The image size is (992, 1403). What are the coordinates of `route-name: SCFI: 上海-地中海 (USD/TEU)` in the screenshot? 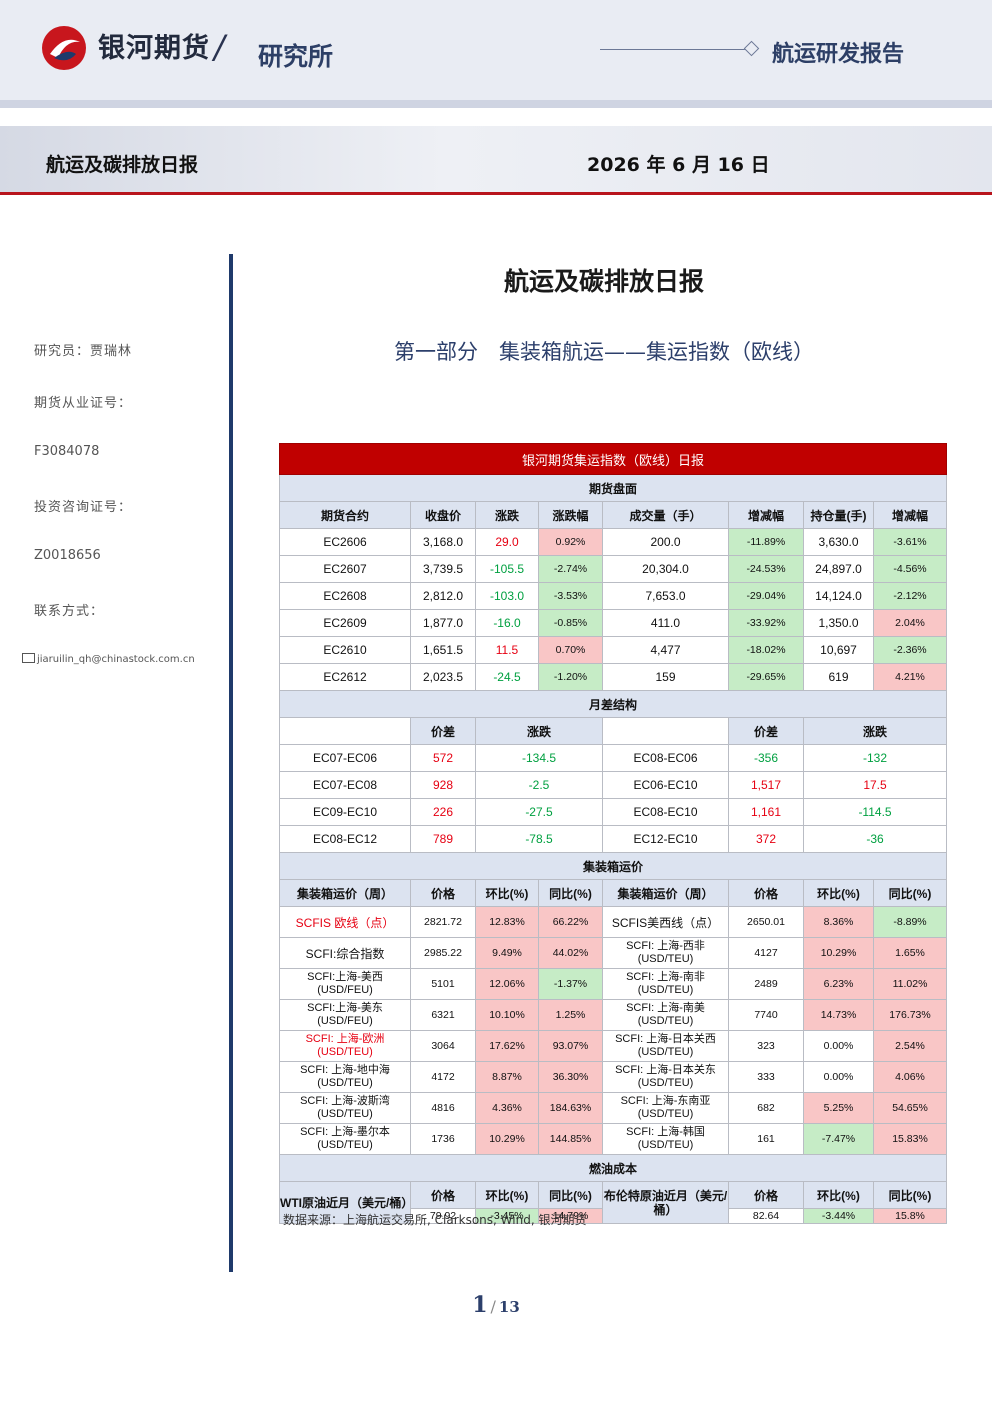 It's located at (345, 1077).